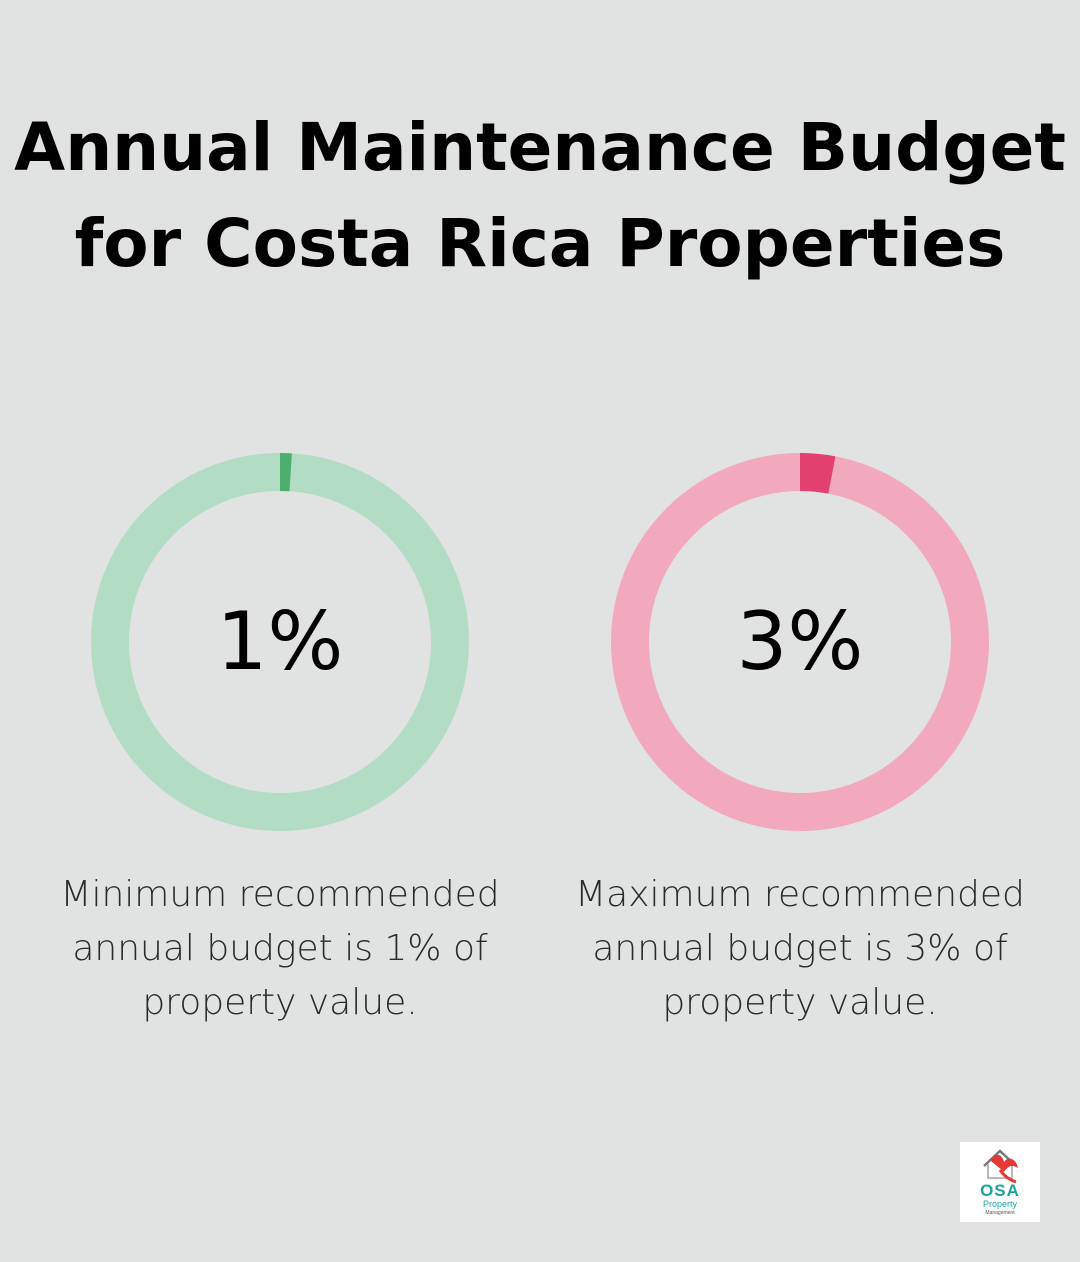 This screenshot has width=1080, height=1262. Describe the element at coordinates (817, 473) in the screenshot. I see `donut-segment-maximum` at that location.